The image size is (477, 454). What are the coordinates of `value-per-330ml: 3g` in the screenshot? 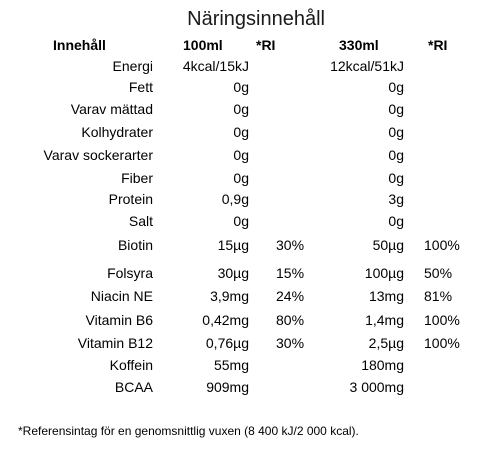 It's located at (396, 199).